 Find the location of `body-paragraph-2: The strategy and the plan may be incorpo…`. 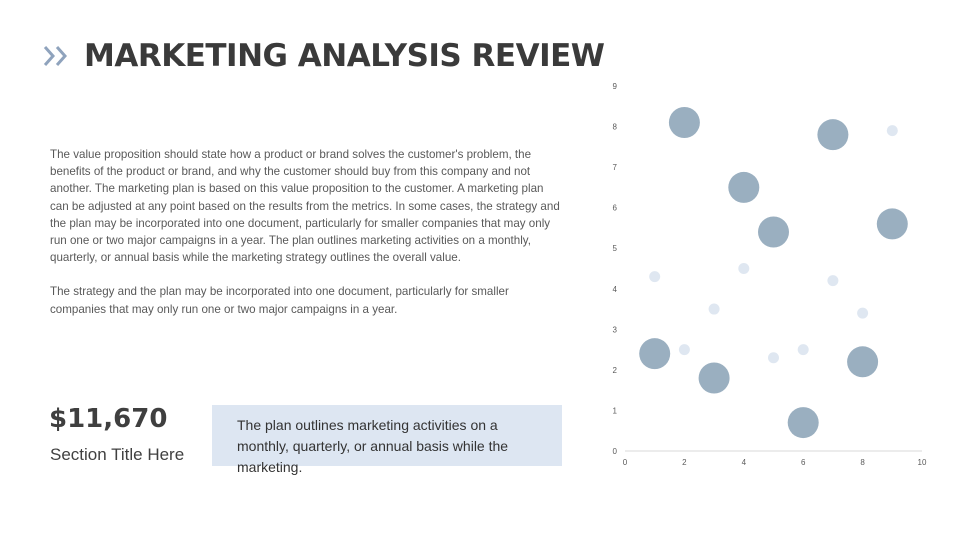

body-paragraph-2: The strategy and the plan may be incorpo… is located at coordinates (279, 300).